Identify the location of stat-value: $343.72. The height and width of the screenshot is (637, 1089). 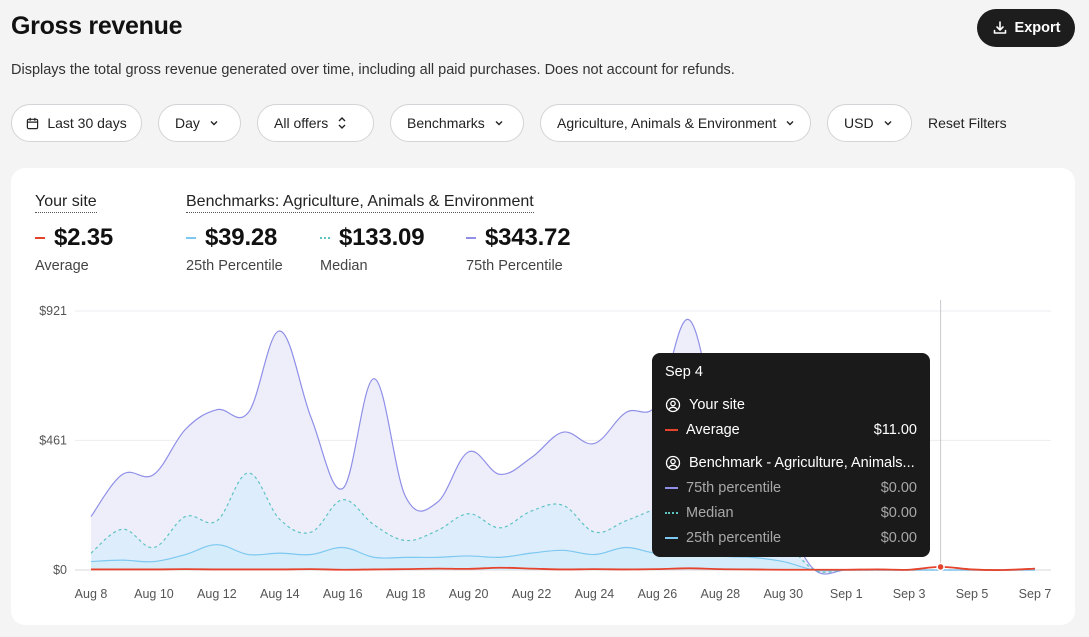
(528, 237).